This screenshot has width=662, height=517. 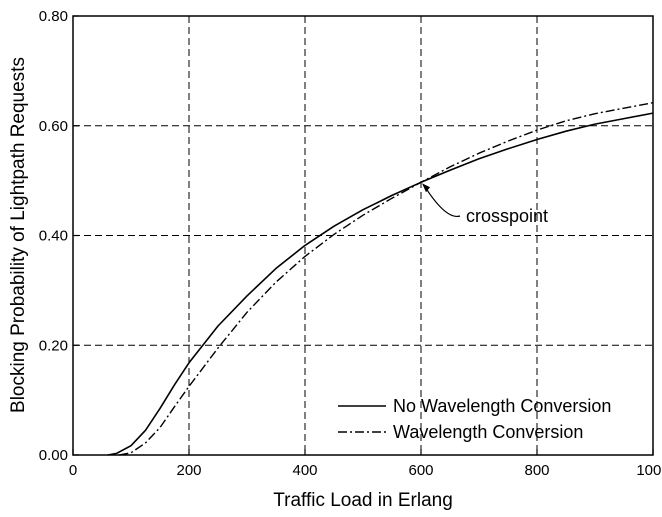 I want to click on y-tick-label: 0.00, so click(x=53, y=455).